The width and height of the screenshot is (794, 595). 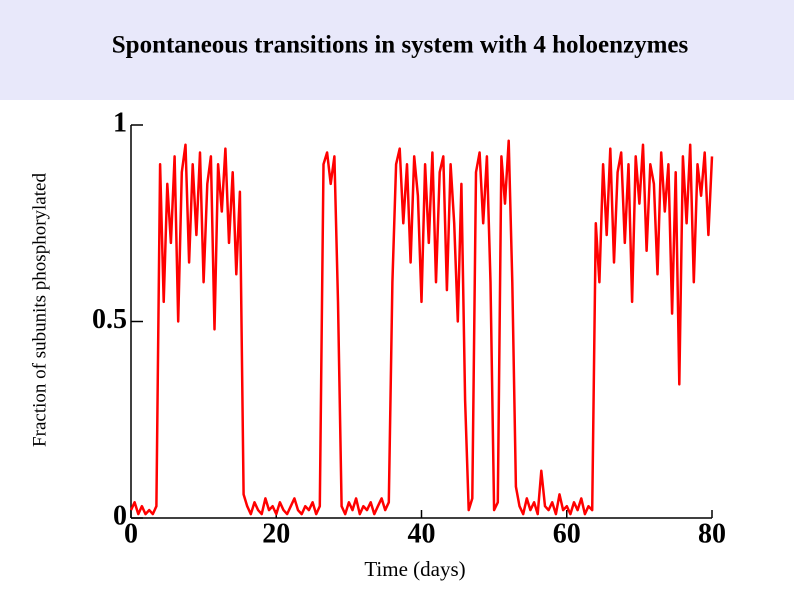 What do you see at coordinates (712, 533) in the screenshot?
I see `x-tick-label: 80` at bounding box center [712, 533].